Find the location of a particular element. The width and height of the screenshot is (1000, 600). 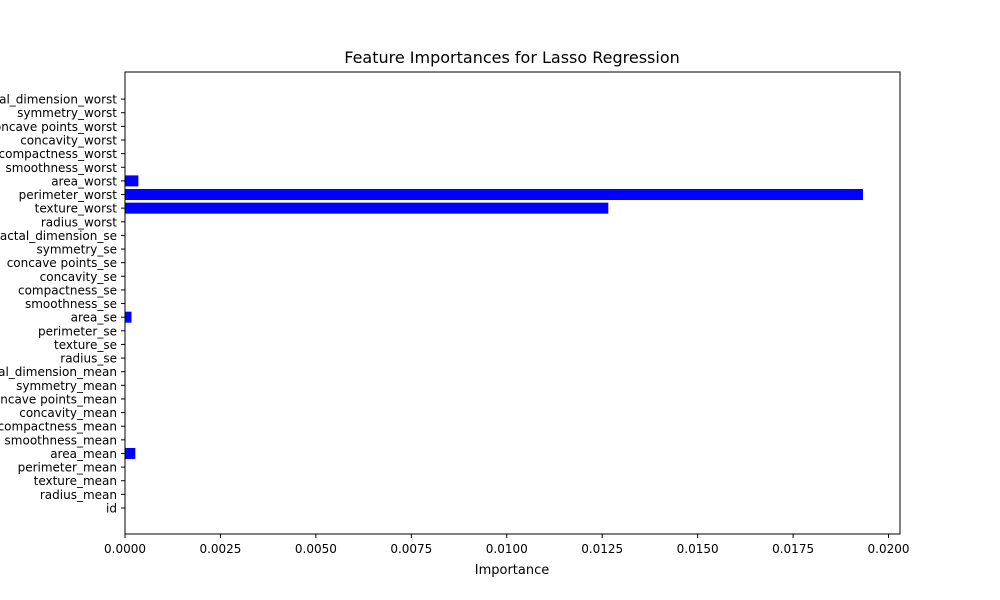

x-tick-label: 0.0150 is located at coordinates (698, 549).